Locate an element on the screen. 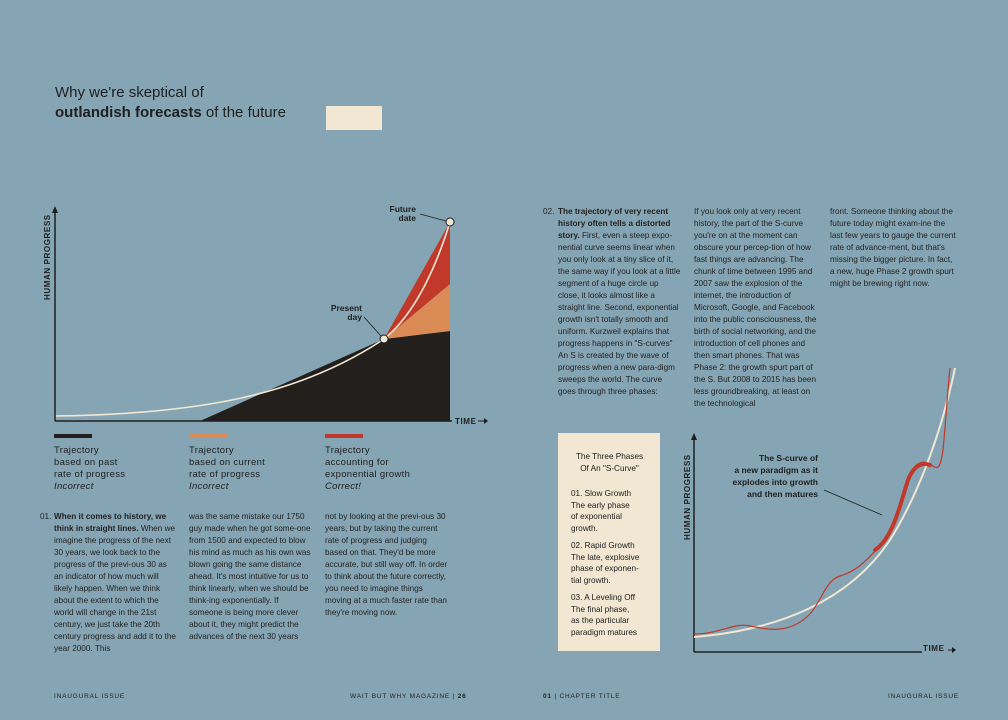  y-arrow-icon is located at coordinates (55, 209).